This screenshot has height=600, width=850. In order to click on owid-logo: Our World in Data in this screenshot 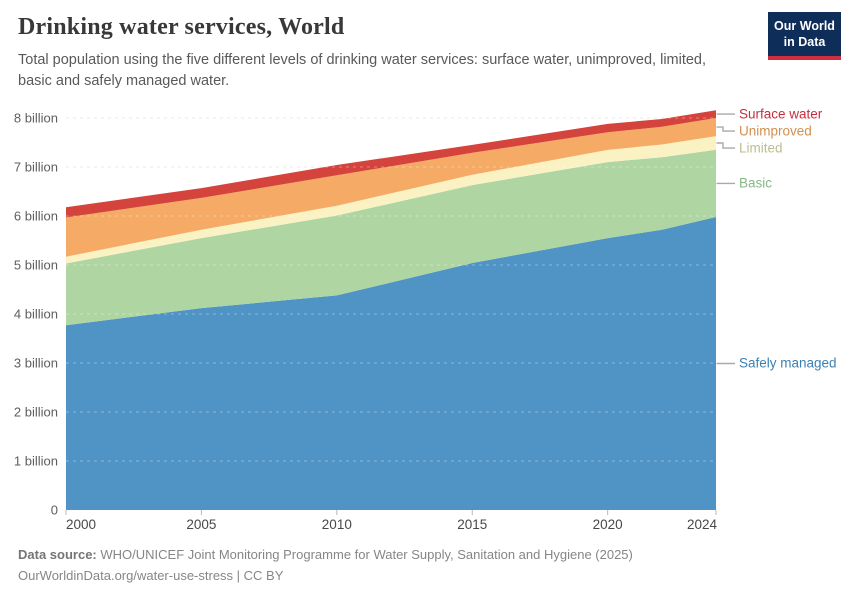, I will do `click(804, 36)`.